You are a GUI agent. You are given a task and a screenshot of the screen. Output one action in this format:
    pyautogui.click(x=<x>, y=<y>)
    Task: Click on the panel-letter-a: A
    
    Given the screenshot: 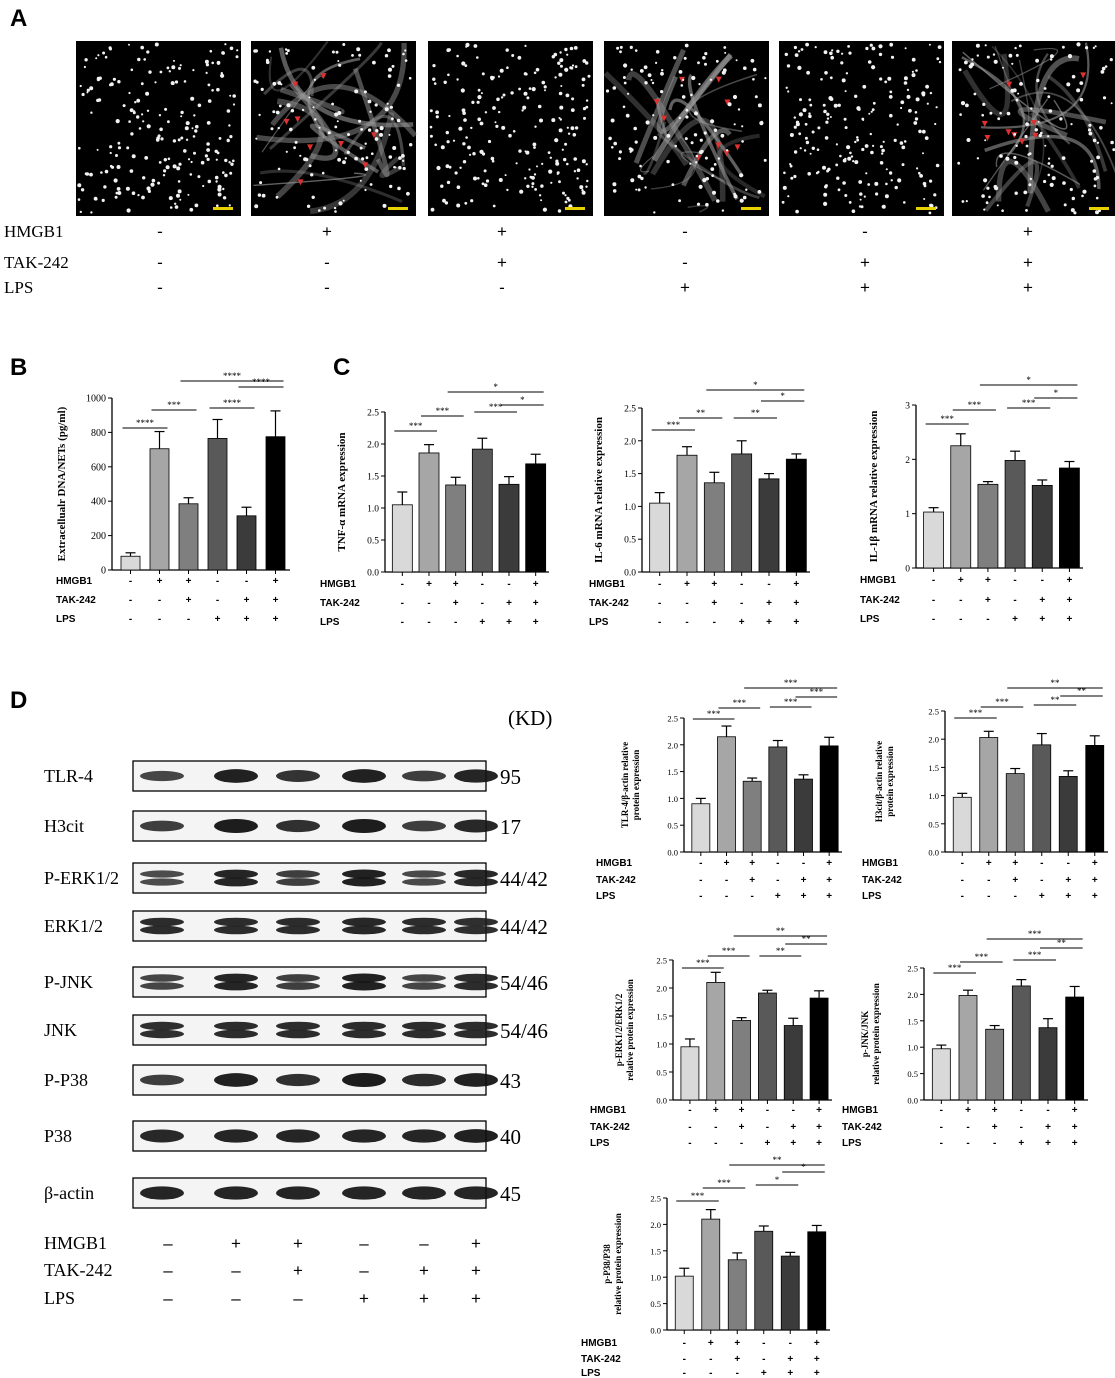 What is the action you would take?
    pyautogui.click(x=18, y=18)
    